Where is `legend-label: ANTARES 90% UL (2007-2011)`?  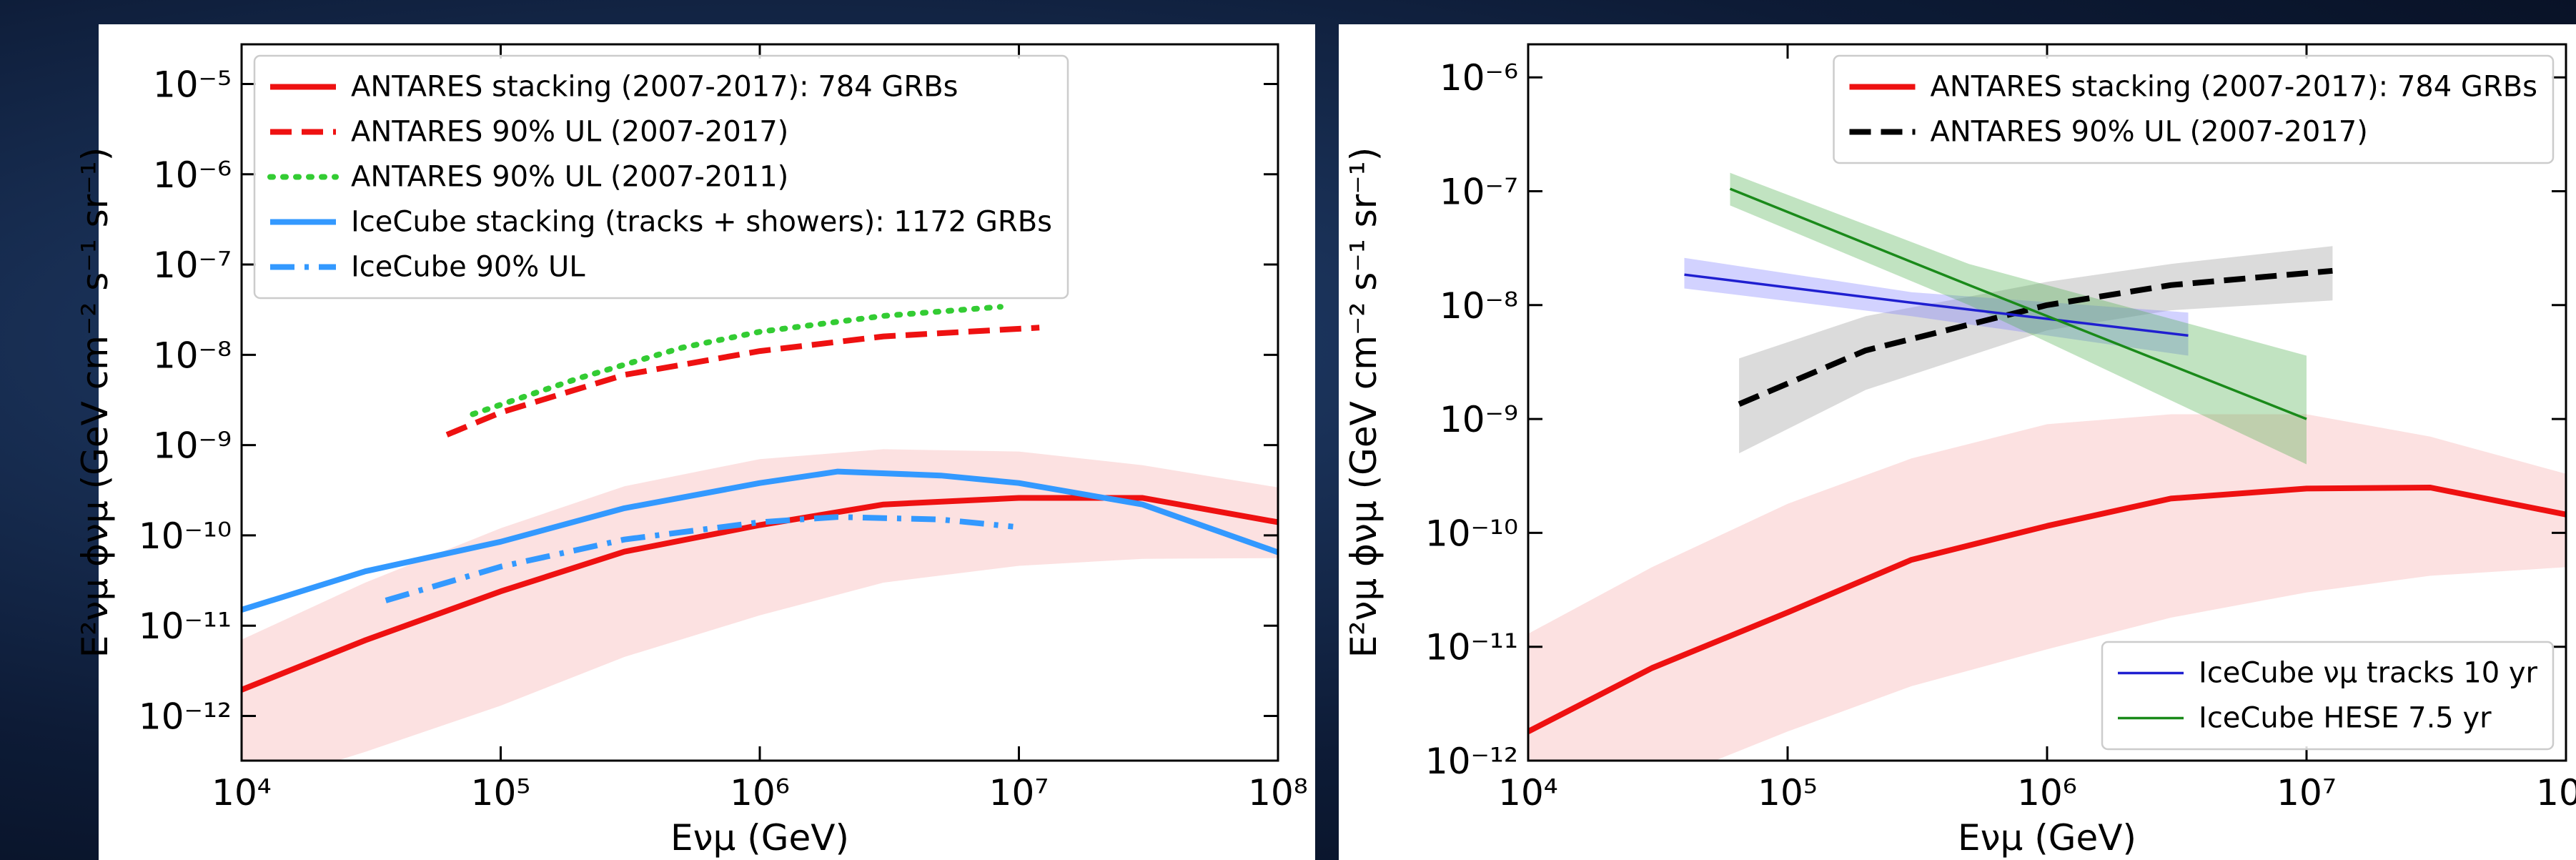
legend-label: ANTARES 90% UL (2007-2011) is located at coordinates (569, 177).